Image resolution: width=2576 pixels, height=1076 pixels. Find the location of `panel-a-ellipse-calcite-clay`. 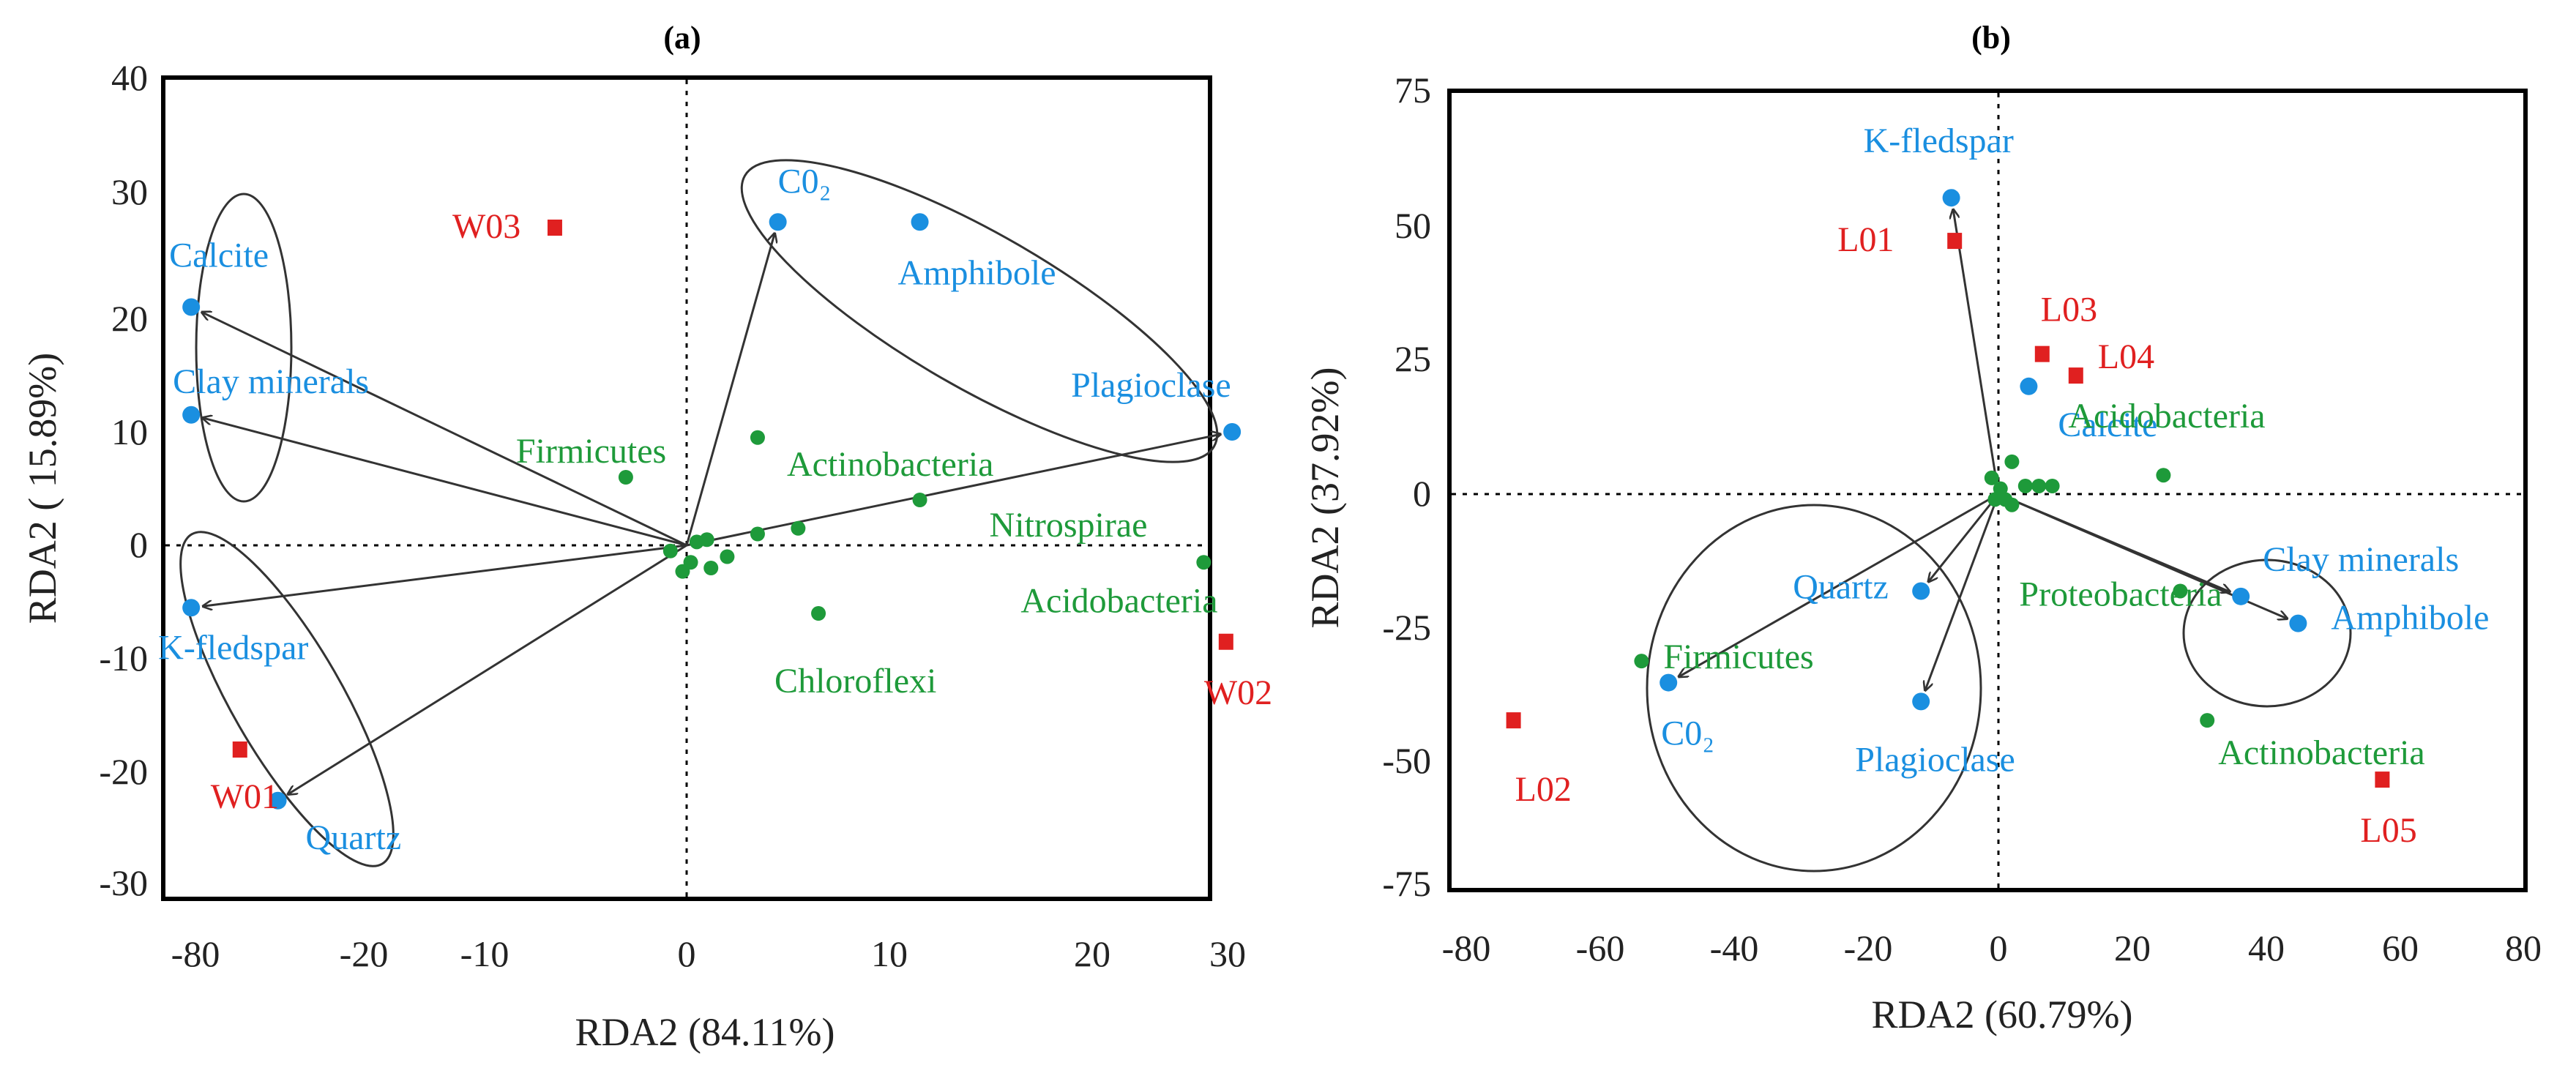

panel-a-ellipse-calcite-clay is located at coordinates (244, 348).